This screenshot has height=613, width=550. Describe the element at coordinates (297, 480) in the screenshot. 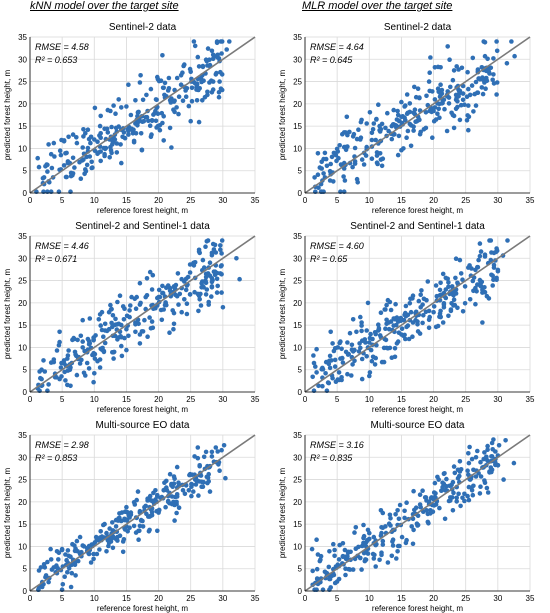

I see `y-tick-label: 25` at that location.